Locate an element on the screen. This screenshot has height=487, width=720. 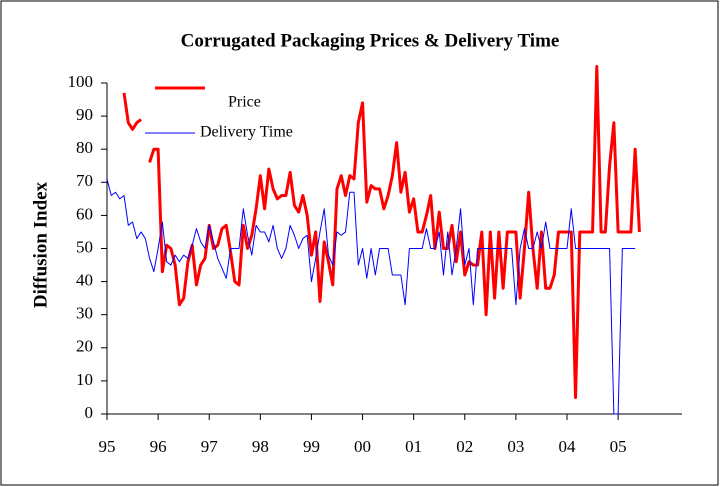
x-tick-label: 98 is located at coordinates (260, 446).